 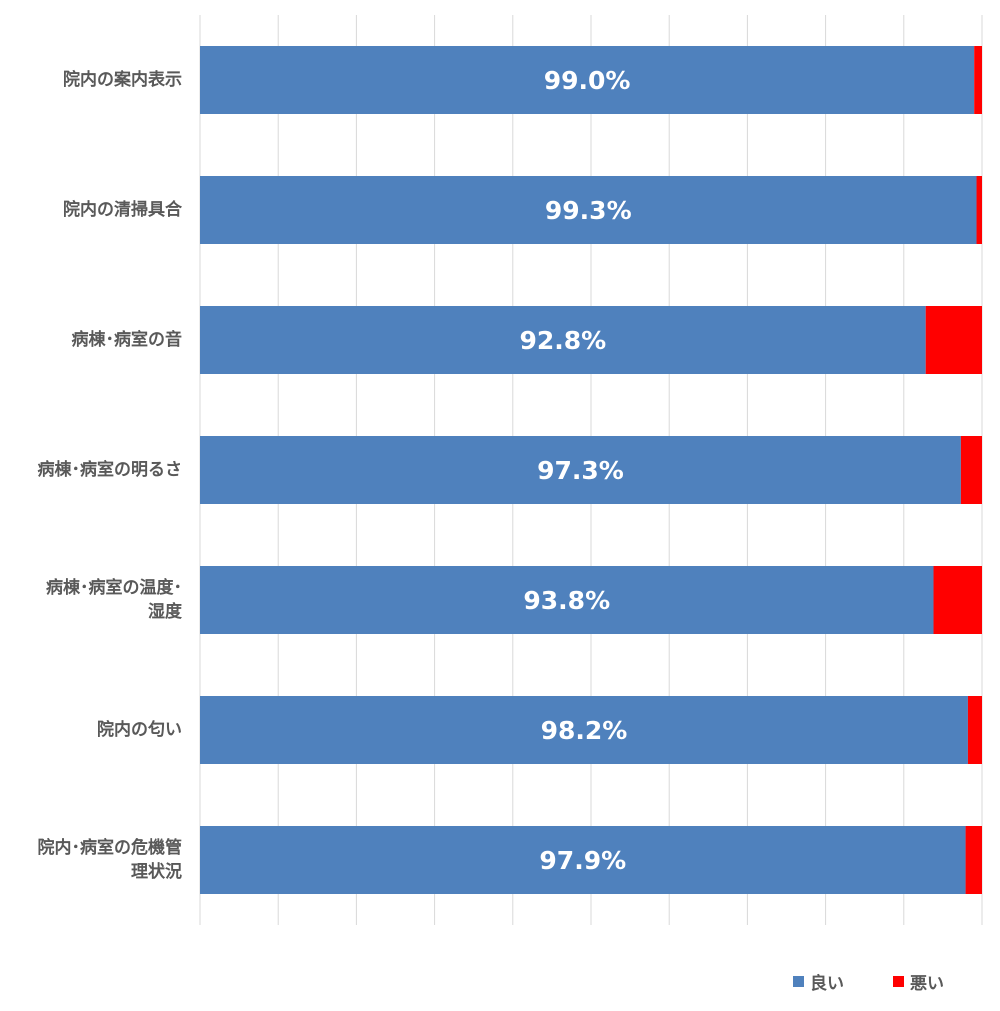 I want to click on data-label: 93.8%, so click(x=566, y=600).